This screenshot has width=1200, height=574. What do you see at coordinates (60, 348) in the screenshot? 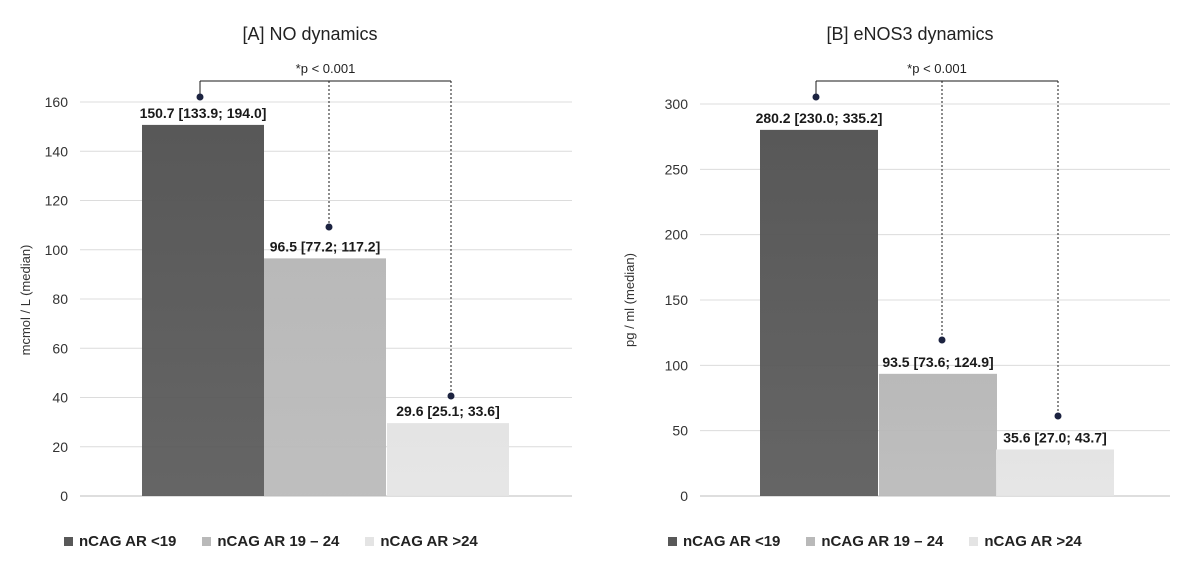
I see `y-tick-label: 60` at bounding box center [60, 348].